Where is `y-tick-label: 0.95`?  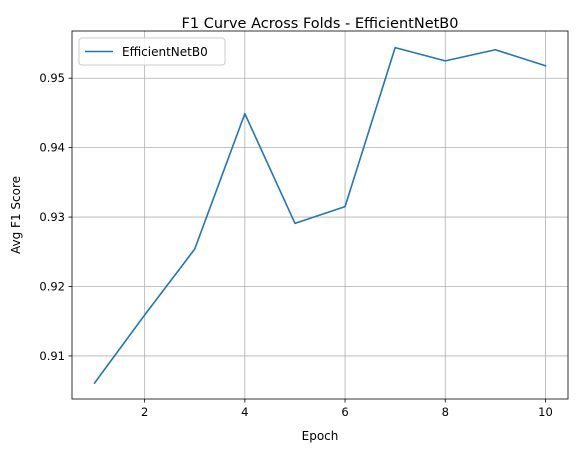 y-tick-label: 0.95 is located at coordinates (52, 78).